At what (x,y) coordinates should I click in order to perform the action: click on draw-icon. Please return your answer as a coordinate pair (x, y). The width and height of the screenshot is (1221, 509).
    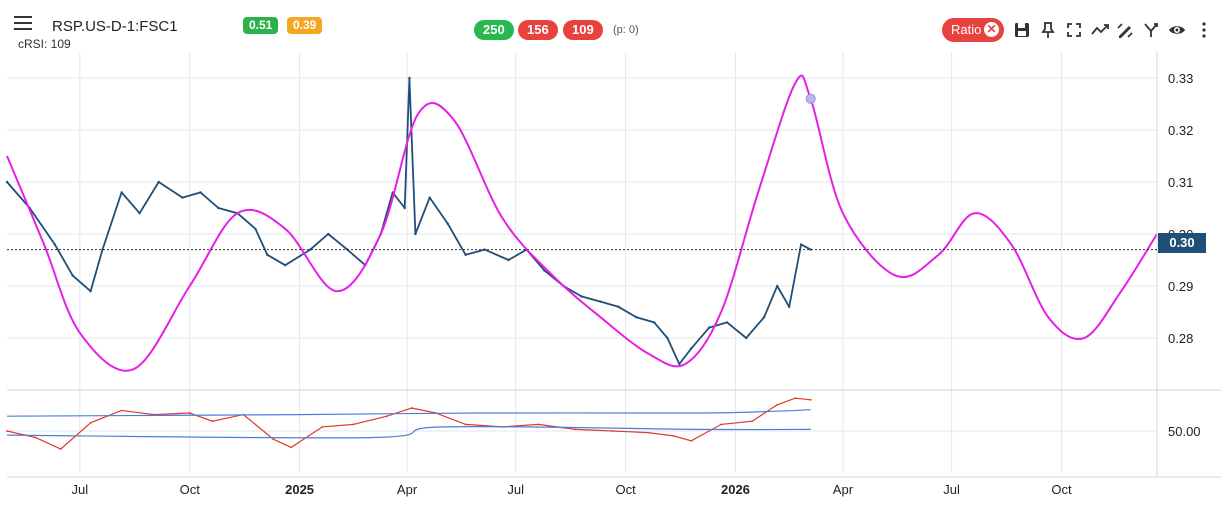
    Looking at the image, I should click on (1125, 30).